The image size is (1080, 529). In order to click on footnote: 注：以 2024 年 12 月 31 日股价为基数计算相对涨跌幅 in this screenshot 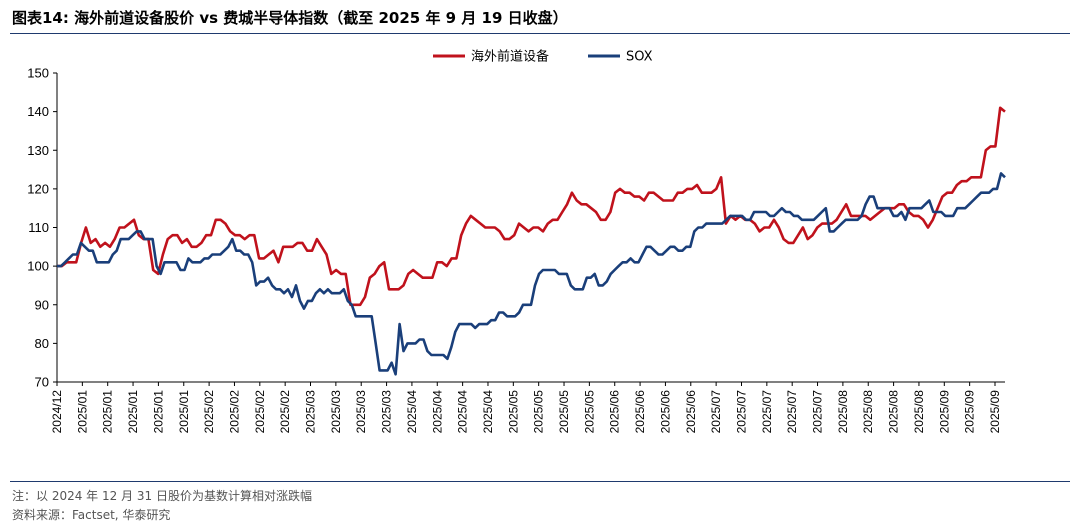, I will do `click(162, 496)`.